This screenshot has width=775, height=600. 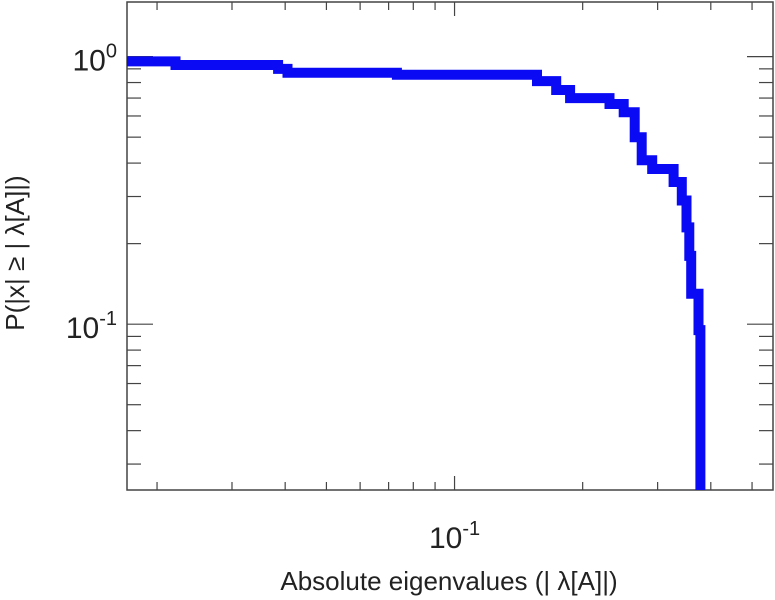 What do you see at coordinates (95, 59) in the screenshot?
I see `y-tick-label: 10⁰` at bounding box center [95, 59].